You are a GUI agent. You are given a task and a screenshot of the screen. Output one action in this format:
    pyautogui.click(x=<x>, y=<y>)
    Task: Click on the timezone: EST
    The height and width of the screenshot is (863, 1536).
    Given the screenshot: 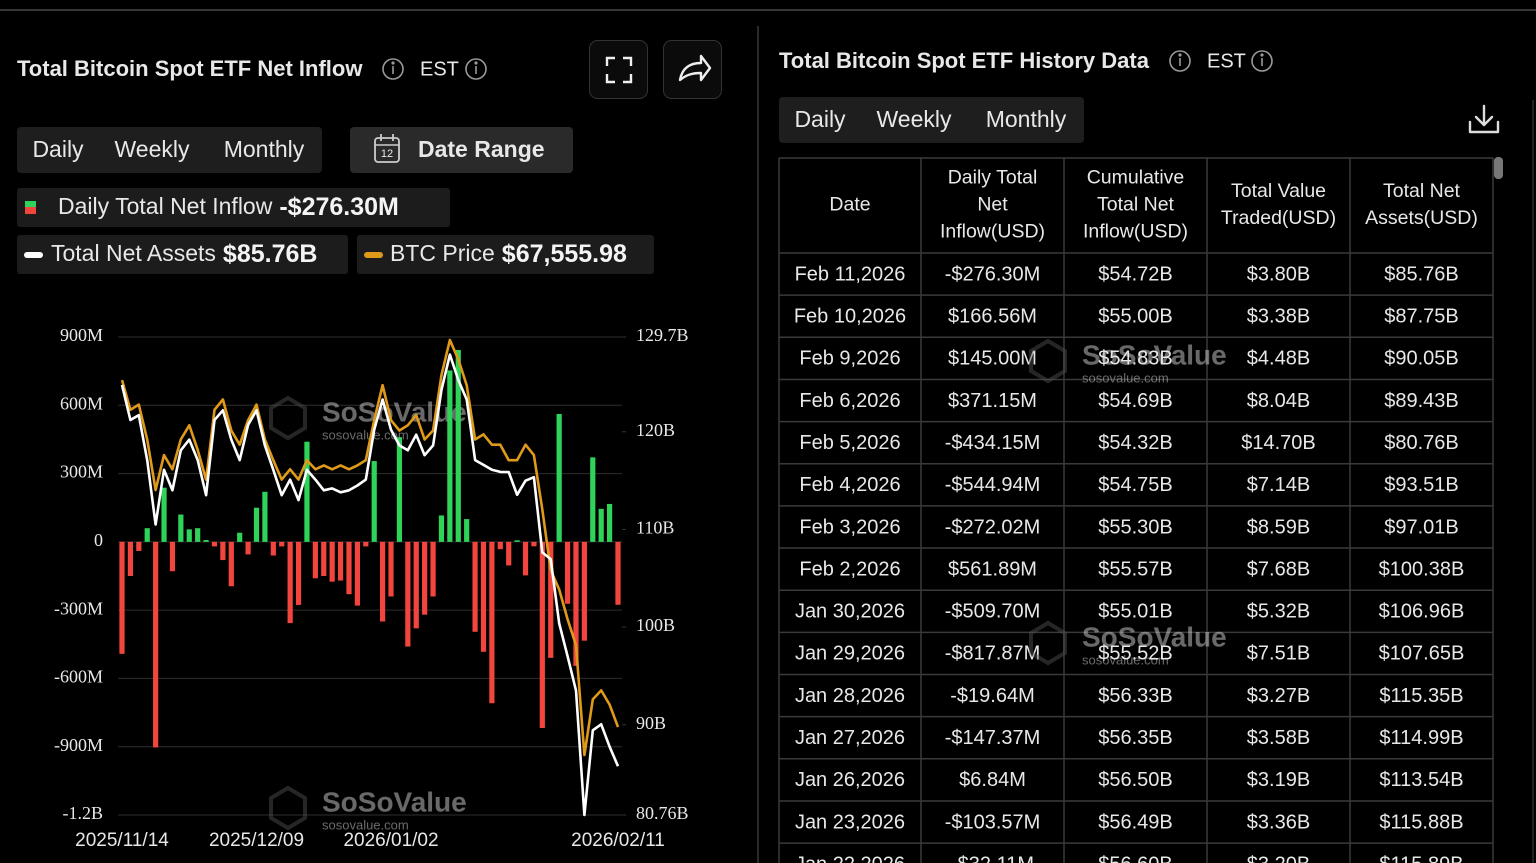 What is the action you would take?
    pyautogui.click(x=1226, y=61)
    